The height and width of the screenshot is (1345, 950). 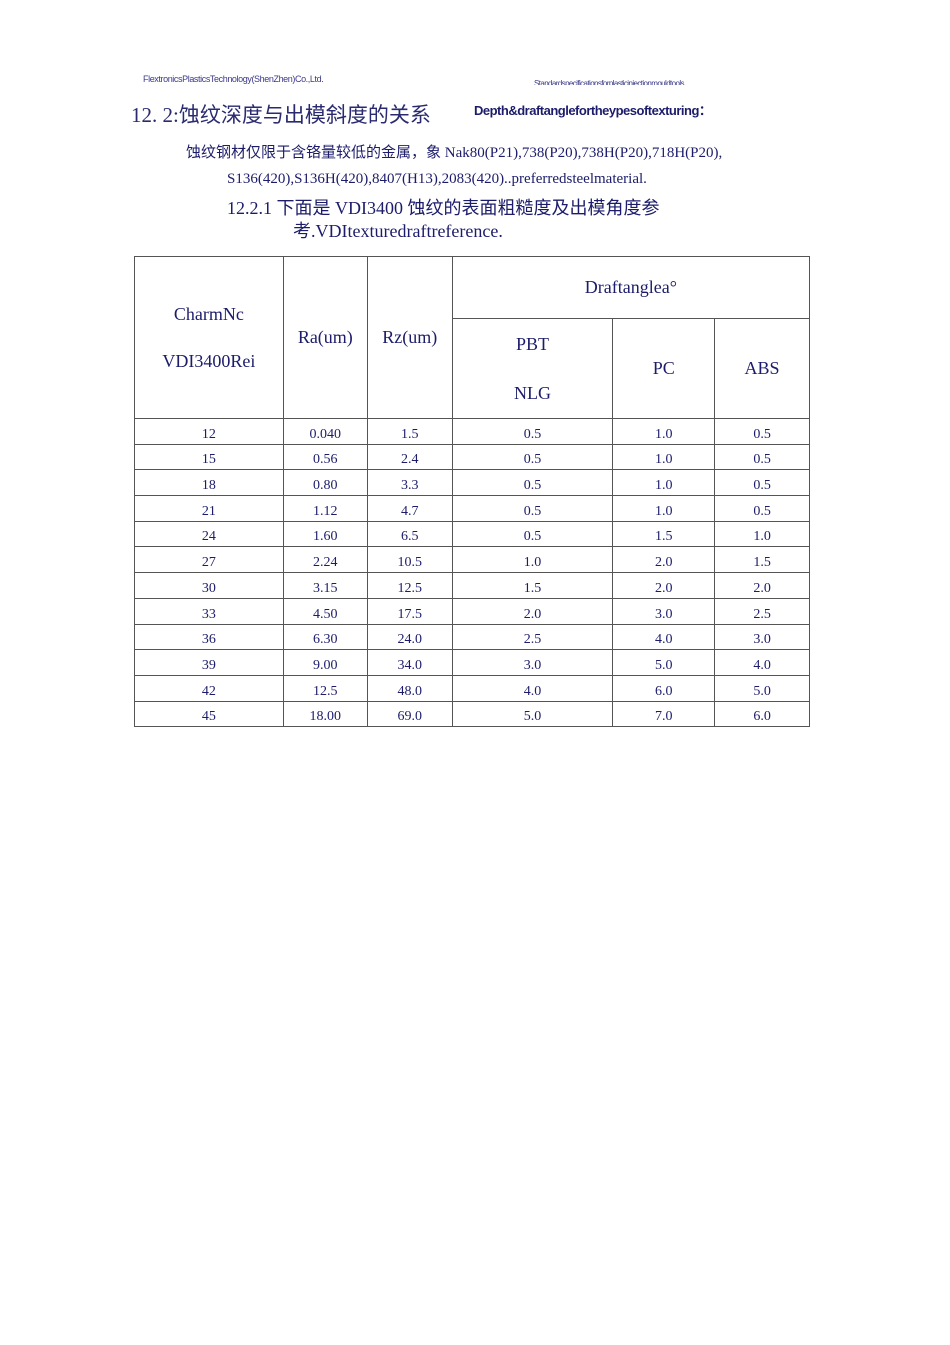 What do you see at coordinates (762, 611) in the screenshot?
I see `cell-abs: 2.5` at bounding box center [762, 611].